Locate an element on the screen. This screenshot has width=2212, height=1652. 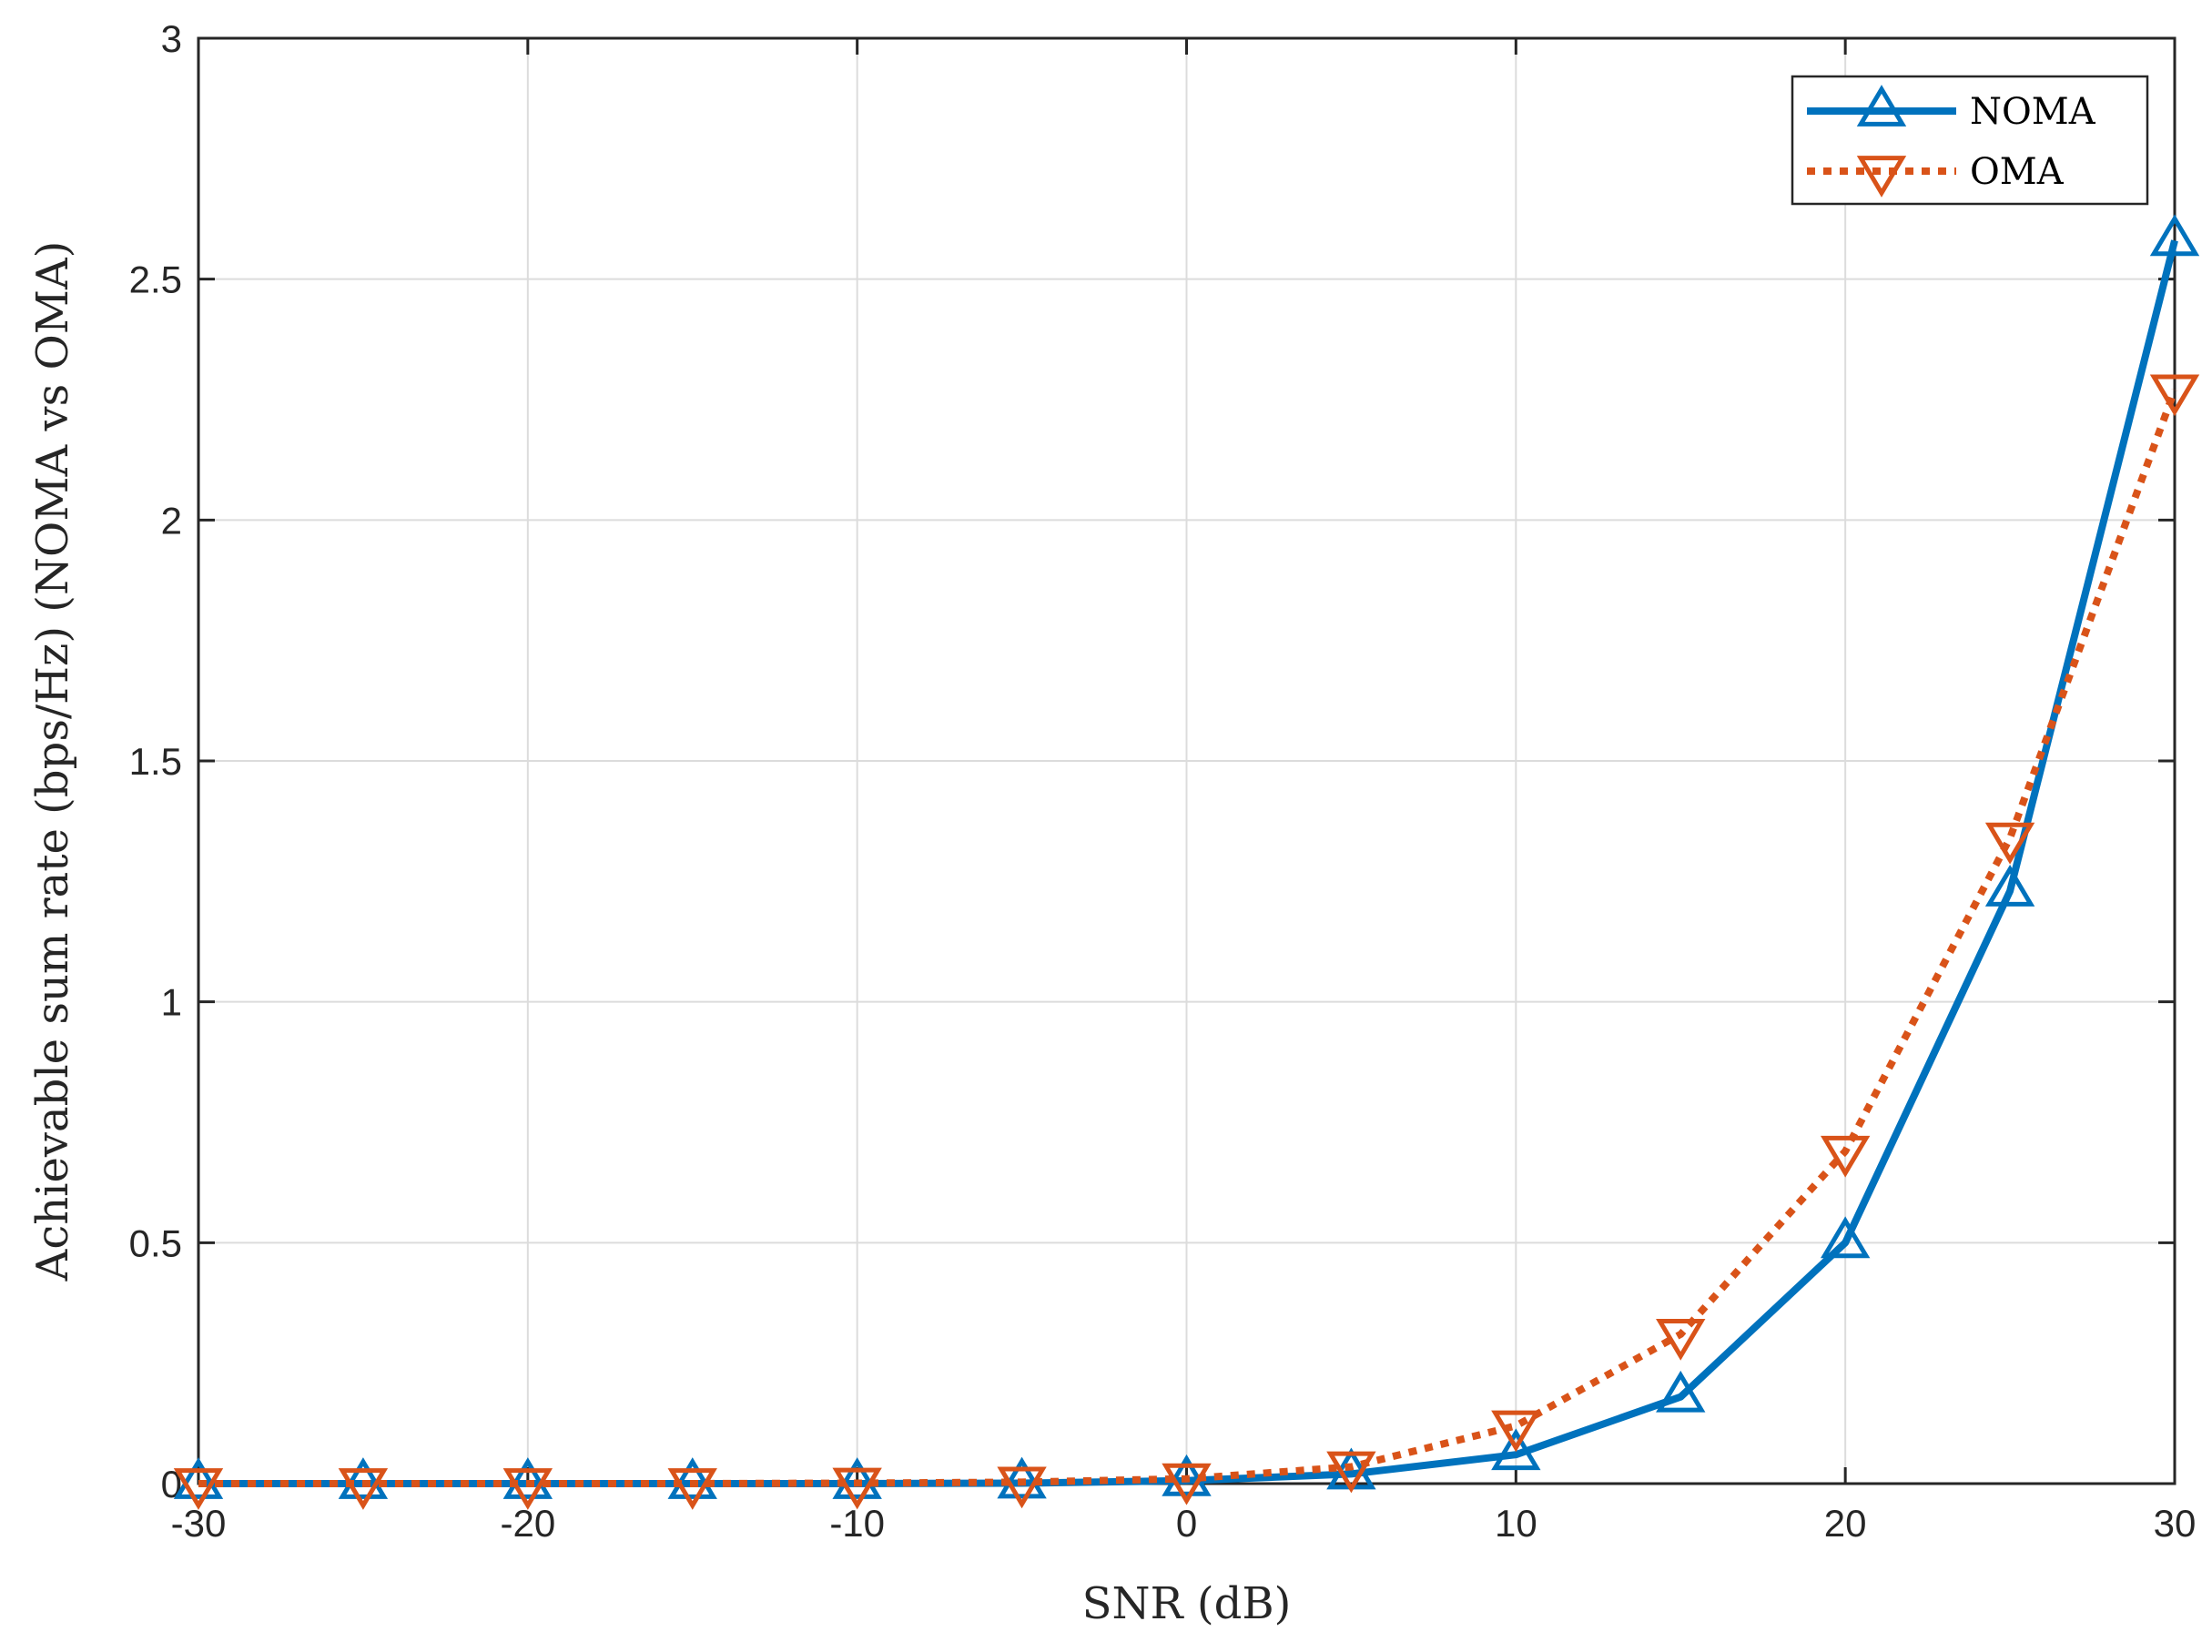
y-tick-label: 1 is located at coordinates (171, 1003).